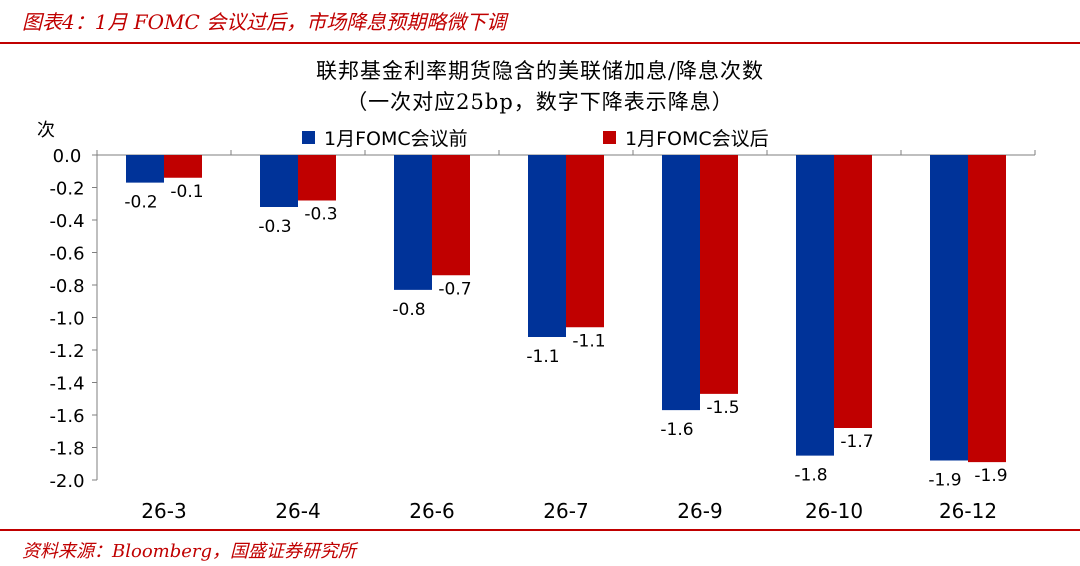 The height and width of the screenshot is (566, 1080). I want to click on data-label-after: -0.1, so click(186, 192).